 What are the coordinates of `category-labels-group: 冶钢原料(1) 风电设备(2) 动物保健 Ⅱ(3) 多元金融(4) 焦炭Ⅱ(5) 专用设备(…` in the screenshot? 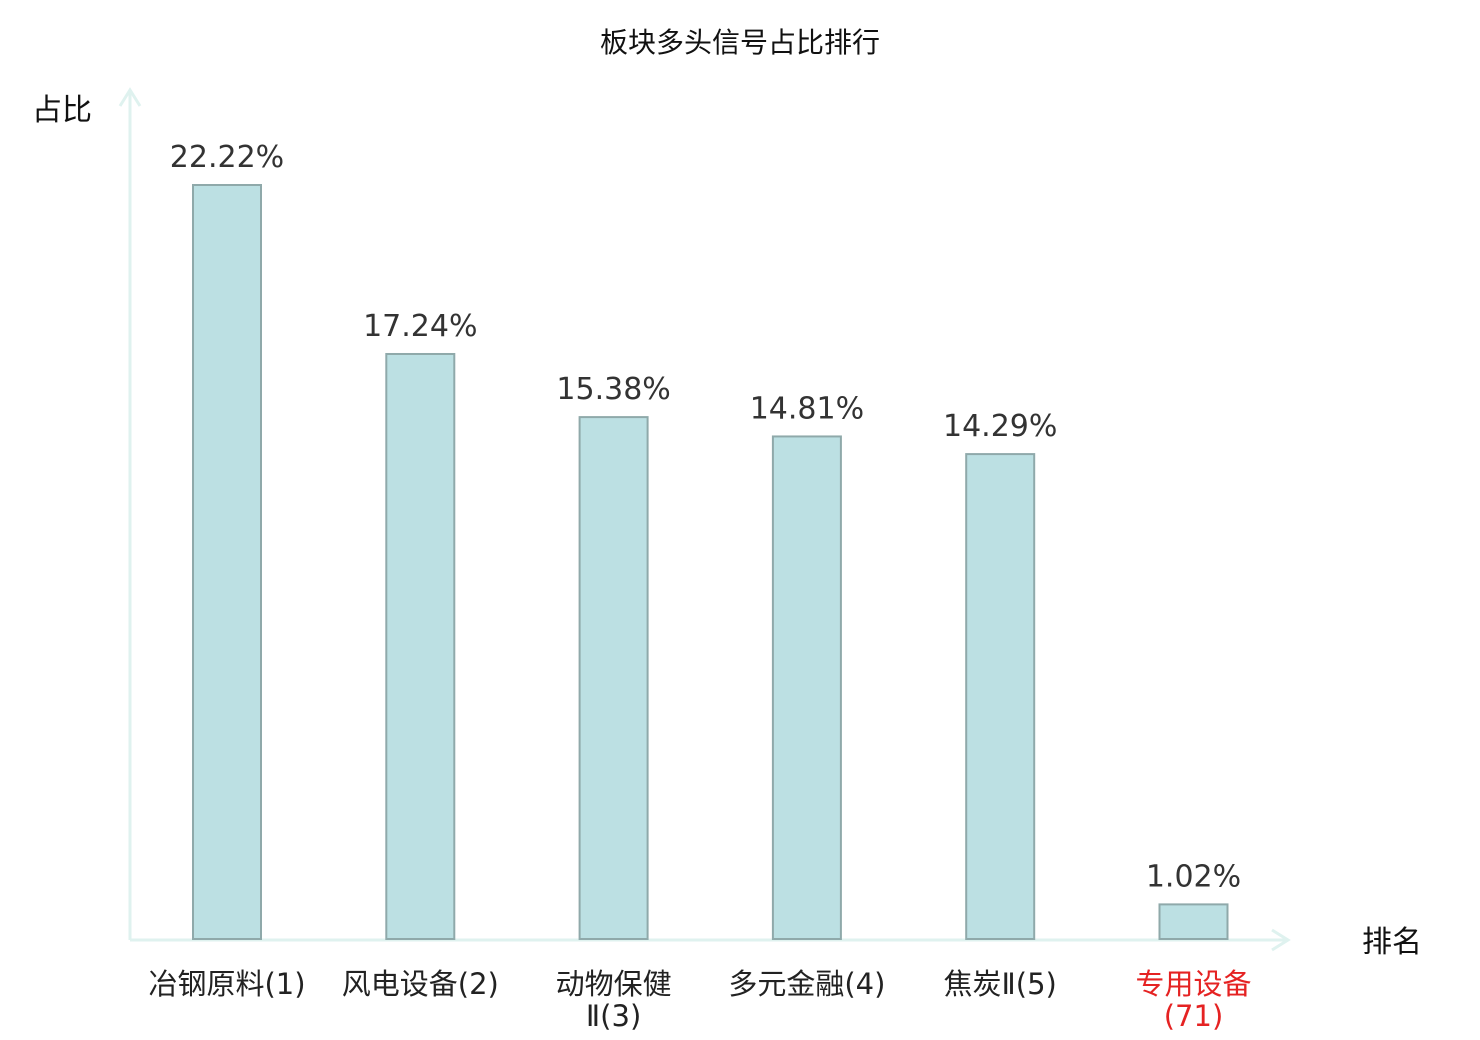 It's located at (699, 1000).